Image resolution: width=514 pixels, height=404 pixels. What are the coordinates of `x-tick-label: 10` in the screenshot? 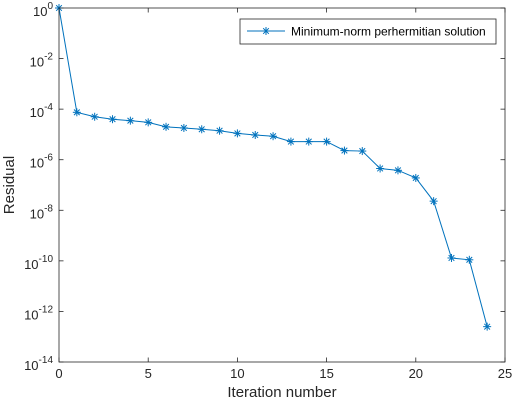 It's located at (237, 373).